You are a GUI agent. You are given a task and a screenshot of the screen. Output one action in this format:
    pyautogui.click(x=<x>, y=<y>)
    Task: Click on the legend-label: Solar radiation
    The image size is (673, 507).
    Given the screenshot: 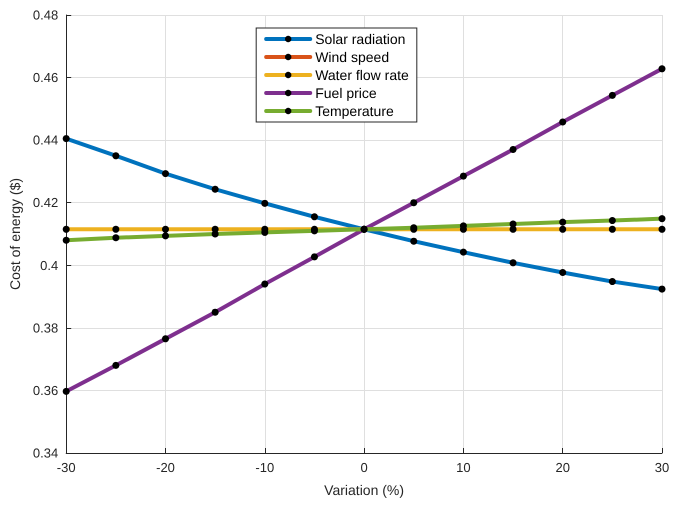 What is the action you would take?
    pyautogui.click(x=360, y=39)
    